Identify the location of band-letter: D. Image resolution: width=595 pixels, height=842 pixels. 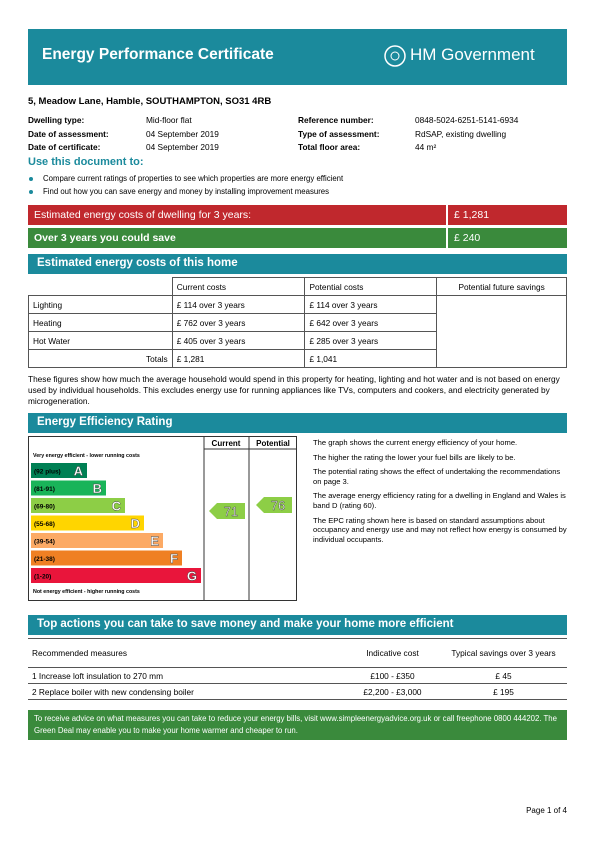
(135, 523).